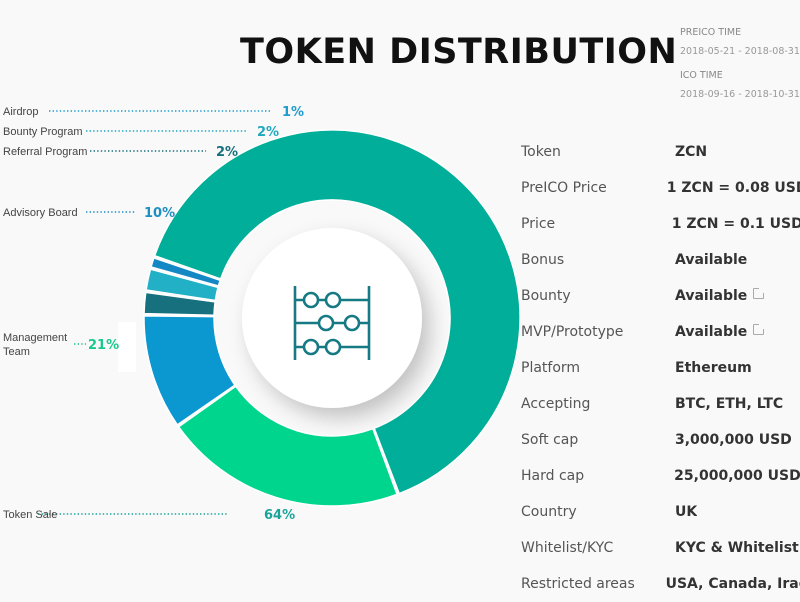 This screenshot has width=800, height=602. Describe the element at coordinates (127, 347) in the screenshot. I see `label-background` at that location.